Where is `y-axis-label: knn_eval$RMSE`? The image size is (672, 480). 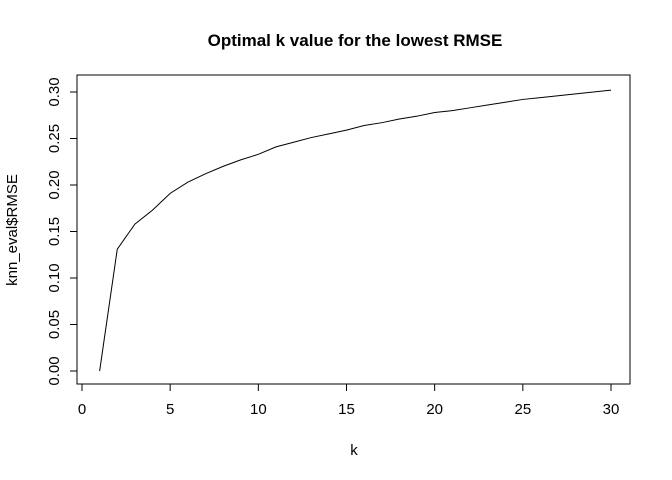 y-axis-label: knn_eval$RMSE is located at coordinates (12, 230).